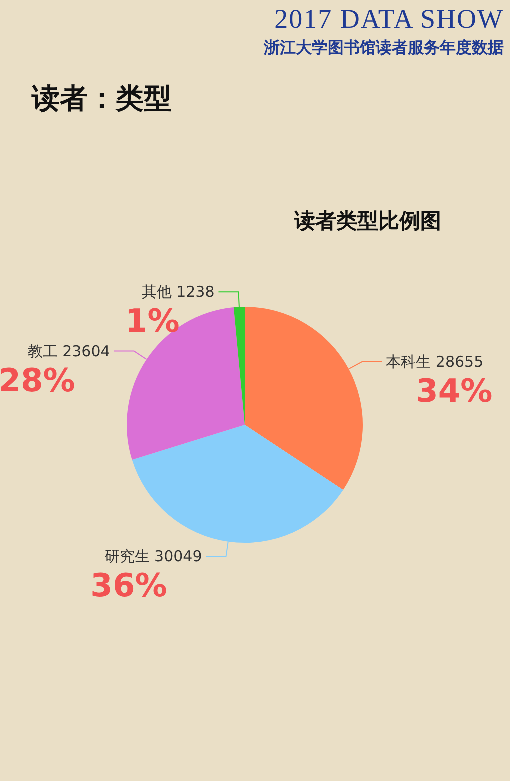 The image size is (510, 781). I want to click on text: 读者：类型, so click(101, 98).